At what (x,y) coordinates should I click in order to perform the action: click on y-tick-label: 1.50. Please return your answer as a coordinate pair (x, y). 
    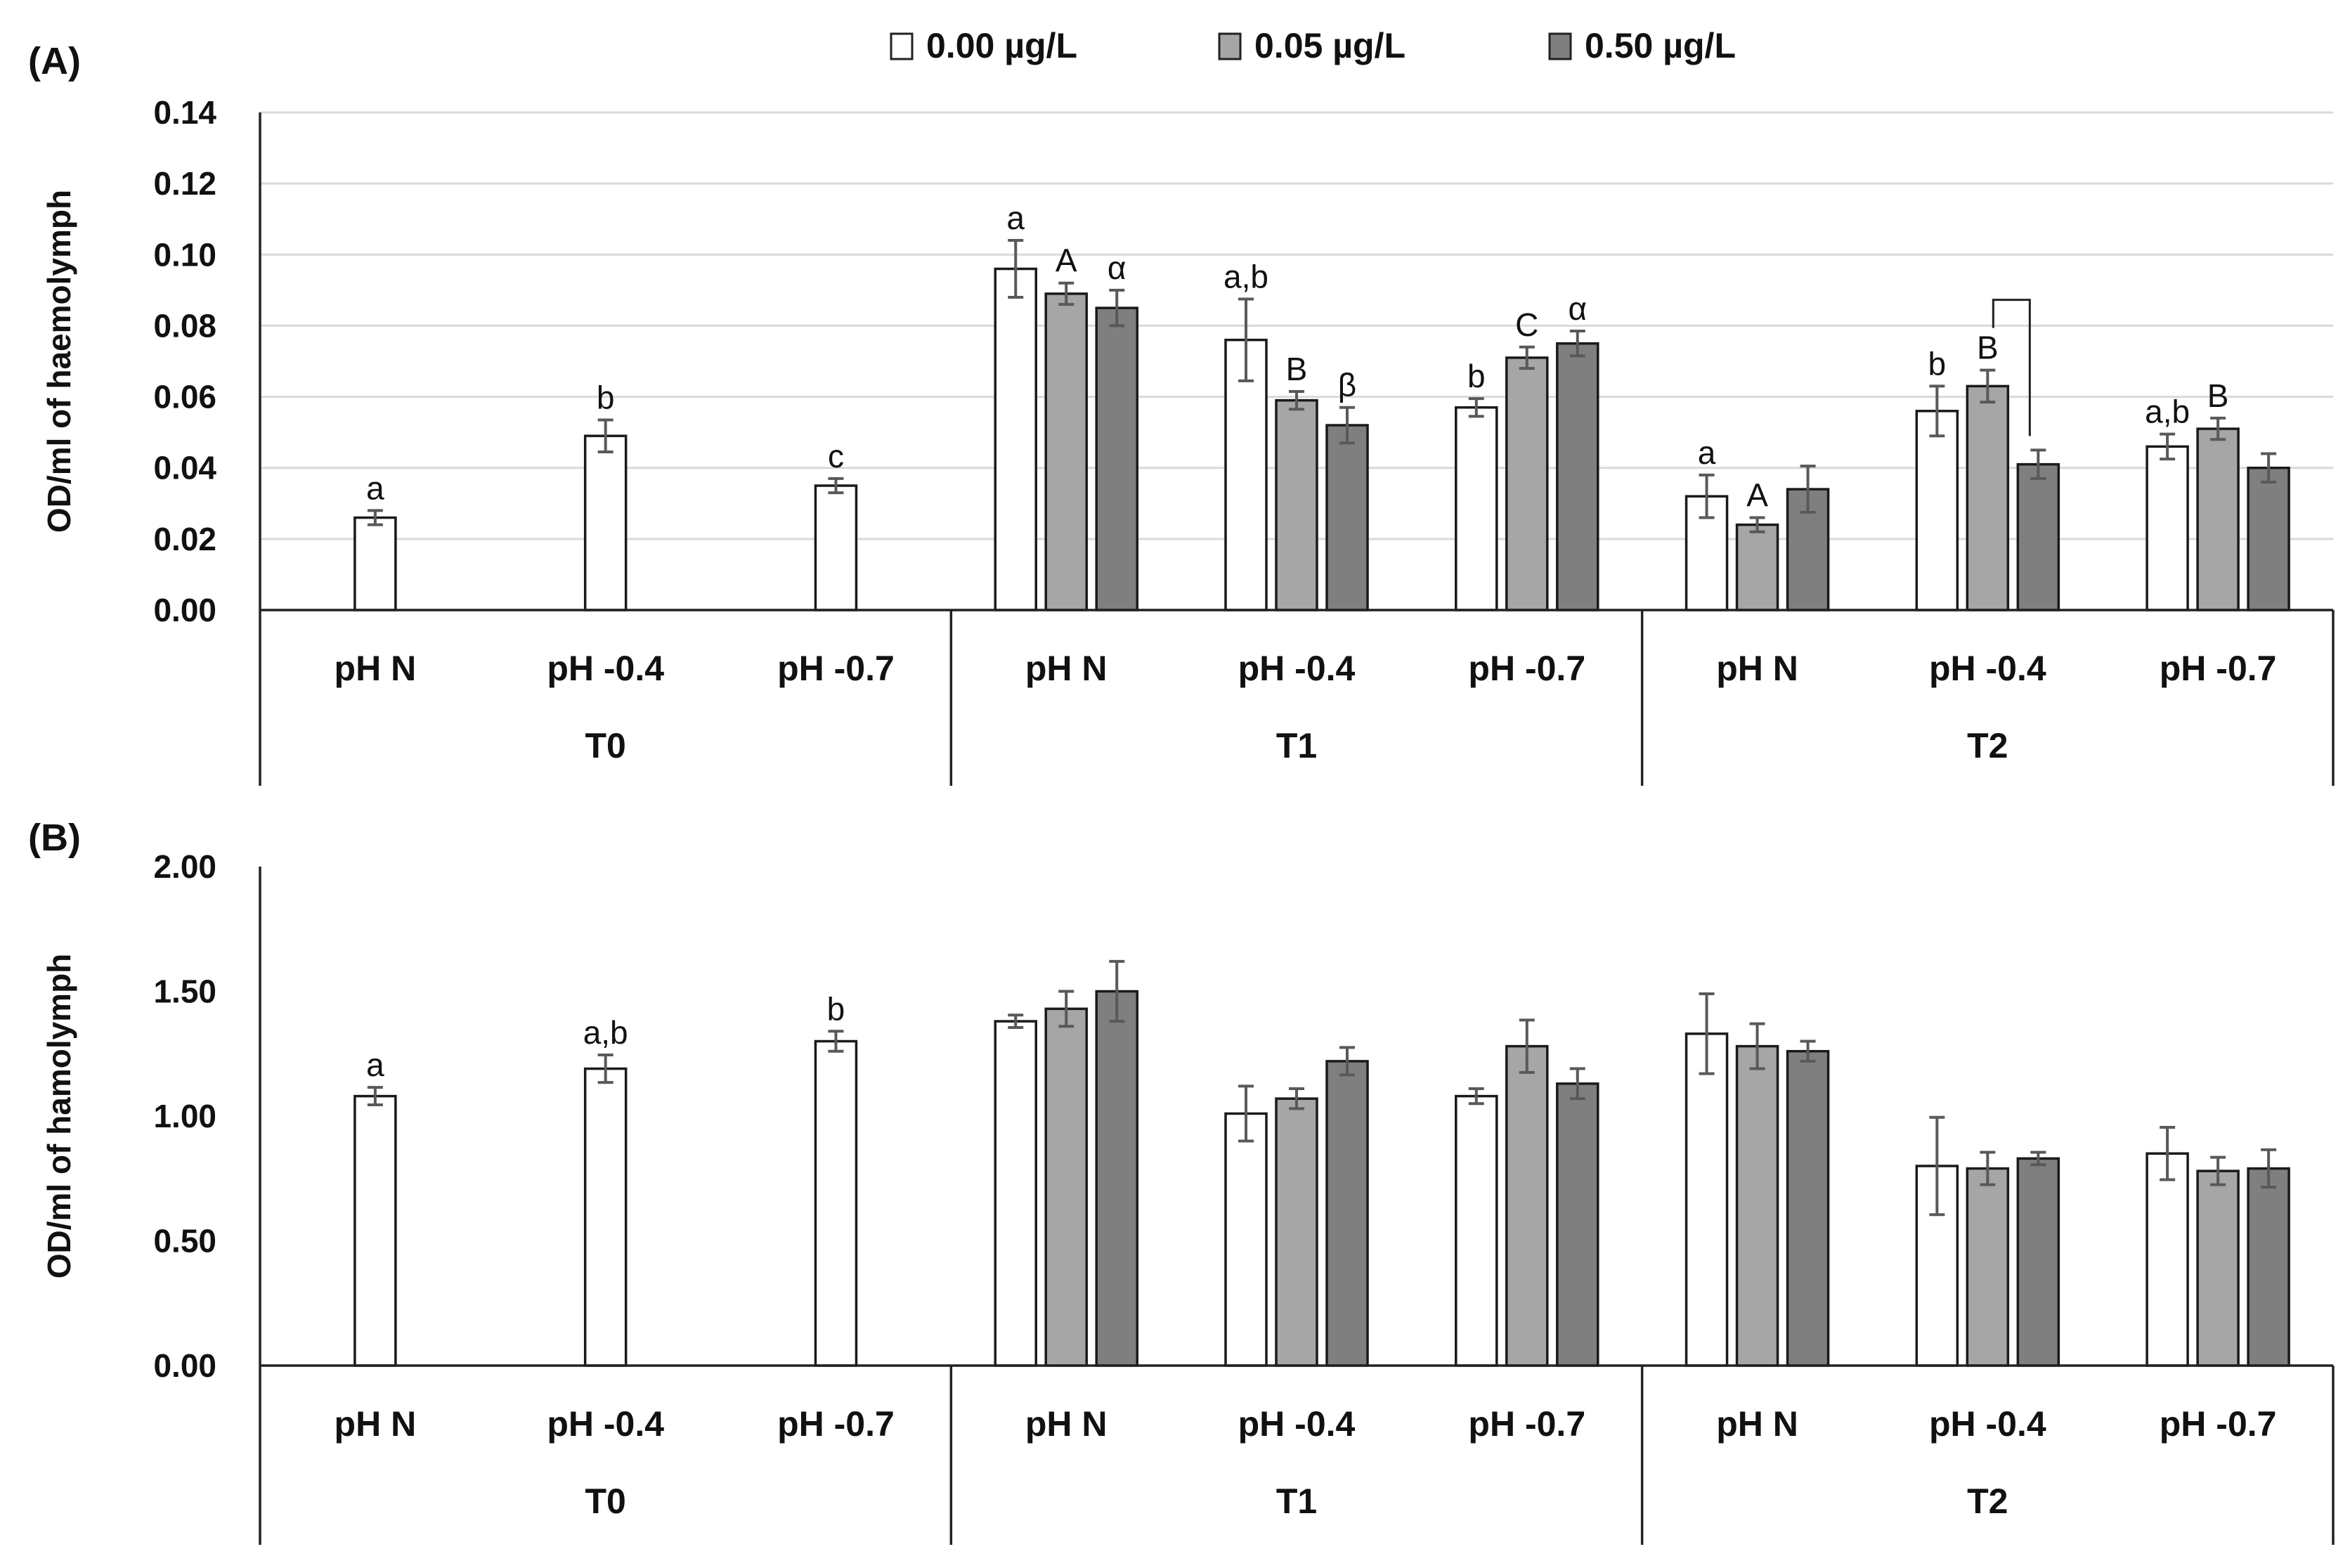
    Looking at the image, I should click on (184, 991).